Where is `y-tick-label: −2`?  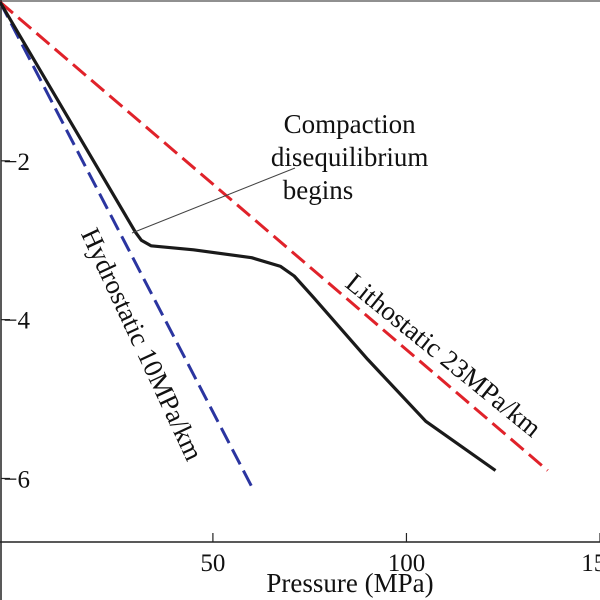 y-tick-label: −2 is located at coordinates (16, 162).